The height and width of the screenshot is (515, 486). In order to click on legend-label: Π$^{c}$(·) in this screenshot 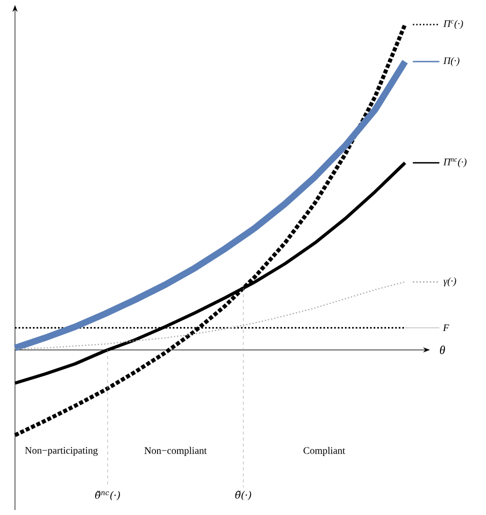, I will do `click(453, 25)`.